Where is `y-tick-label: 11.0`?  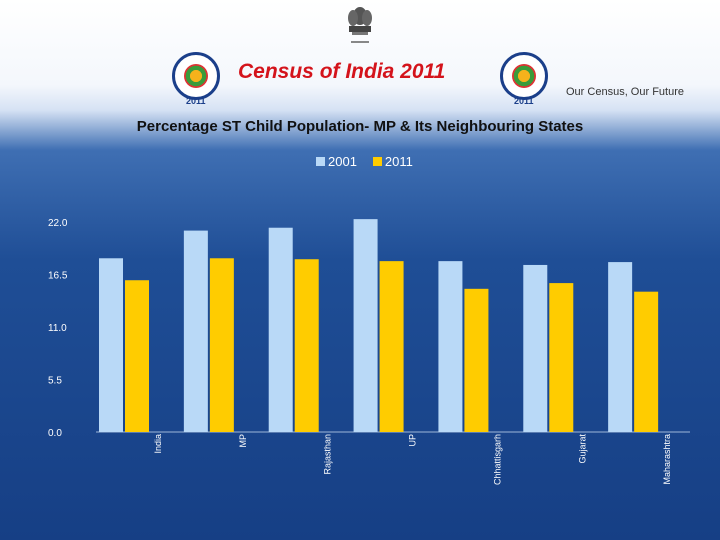
y-tick-label: 11.0 is located at coordinates (57, 328).